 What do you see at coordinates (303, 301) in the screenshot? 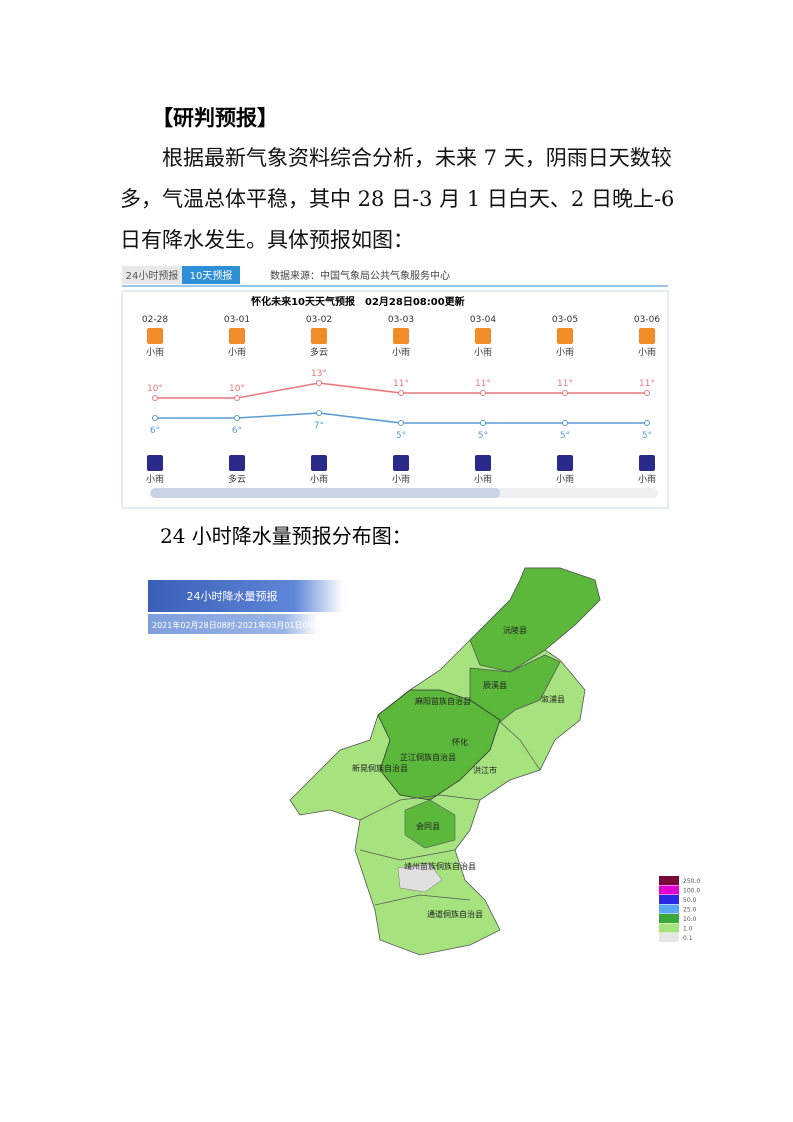
I see `chart-title: 怀化未来10天天气预报` at bounding box center [303, 301].